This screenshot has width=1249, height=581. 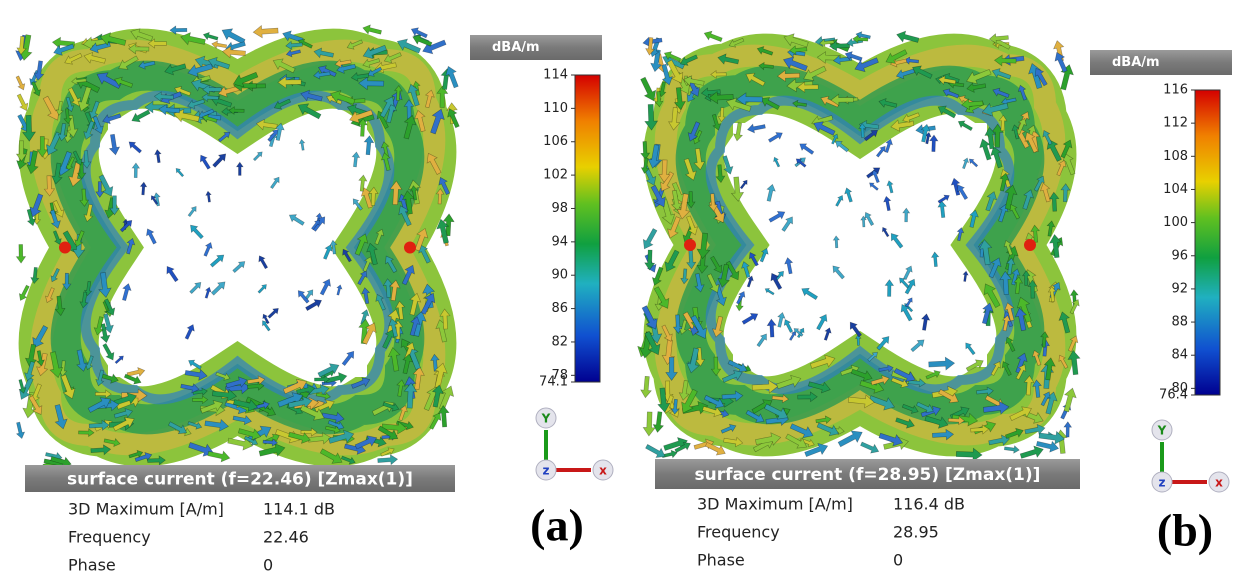 I want to click on info-value: 22.46, so click(x=286, y=537).